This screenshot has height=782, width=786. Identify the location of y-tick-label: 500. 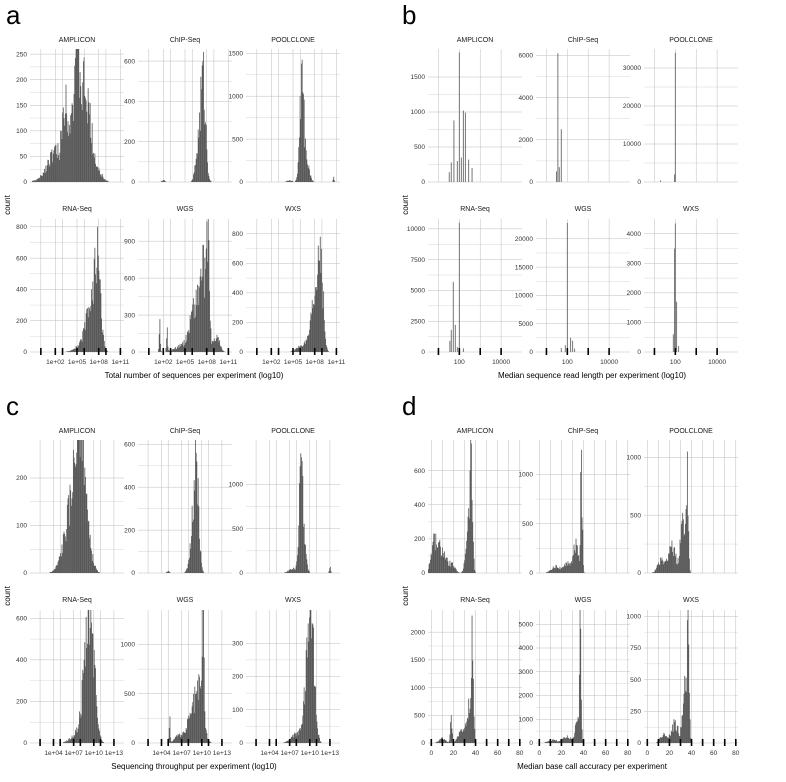
(237, 529).